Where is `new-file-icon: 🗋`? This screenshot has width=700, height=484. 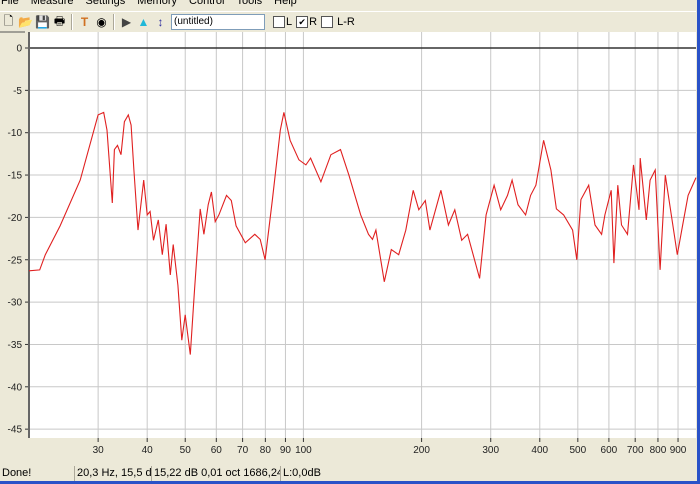
new-file-icon: 🗋 is located at coordinates (8, 20).